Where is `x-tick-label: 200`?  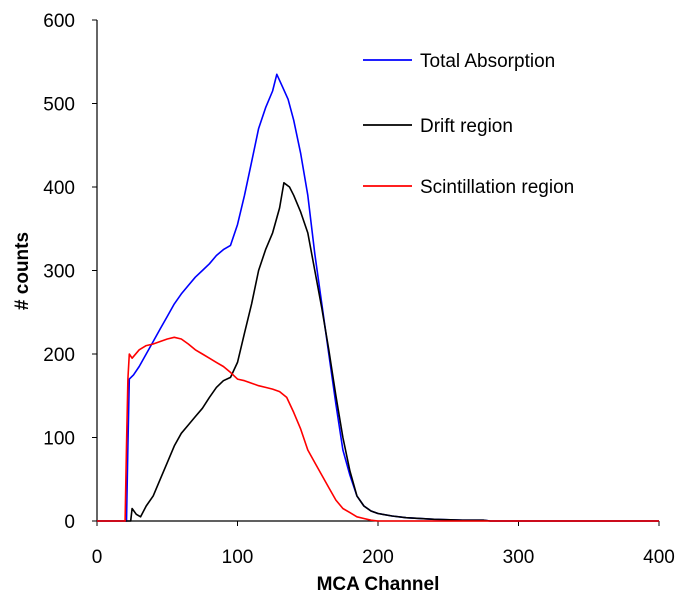
x-tick-label: 200 is located at coordinates (378, 557).